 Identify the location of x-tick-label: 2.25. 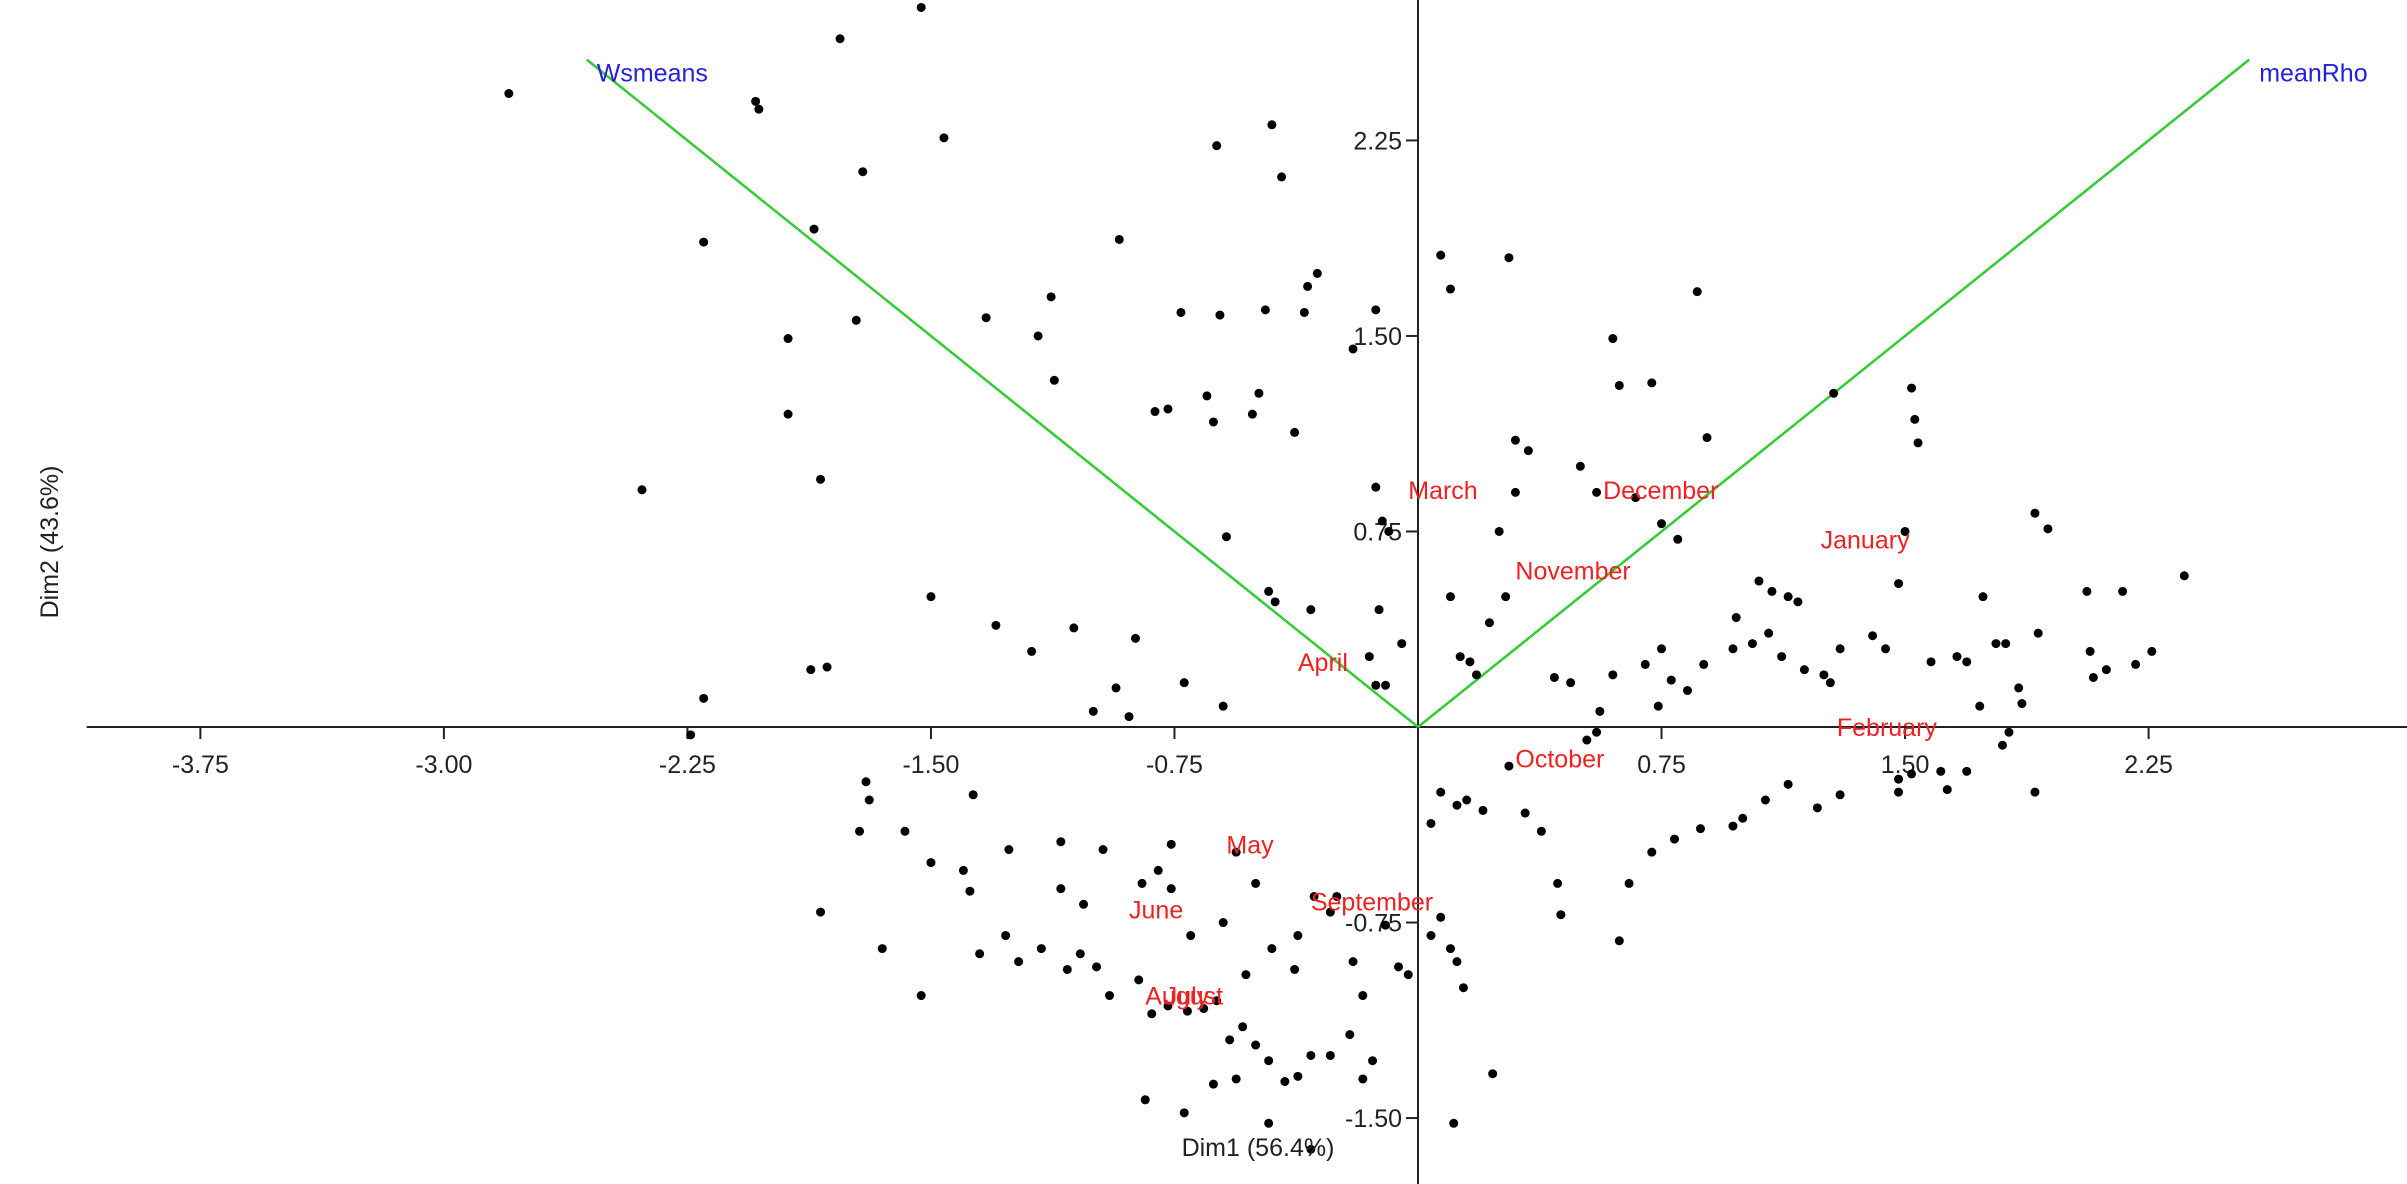
(2148, 765).